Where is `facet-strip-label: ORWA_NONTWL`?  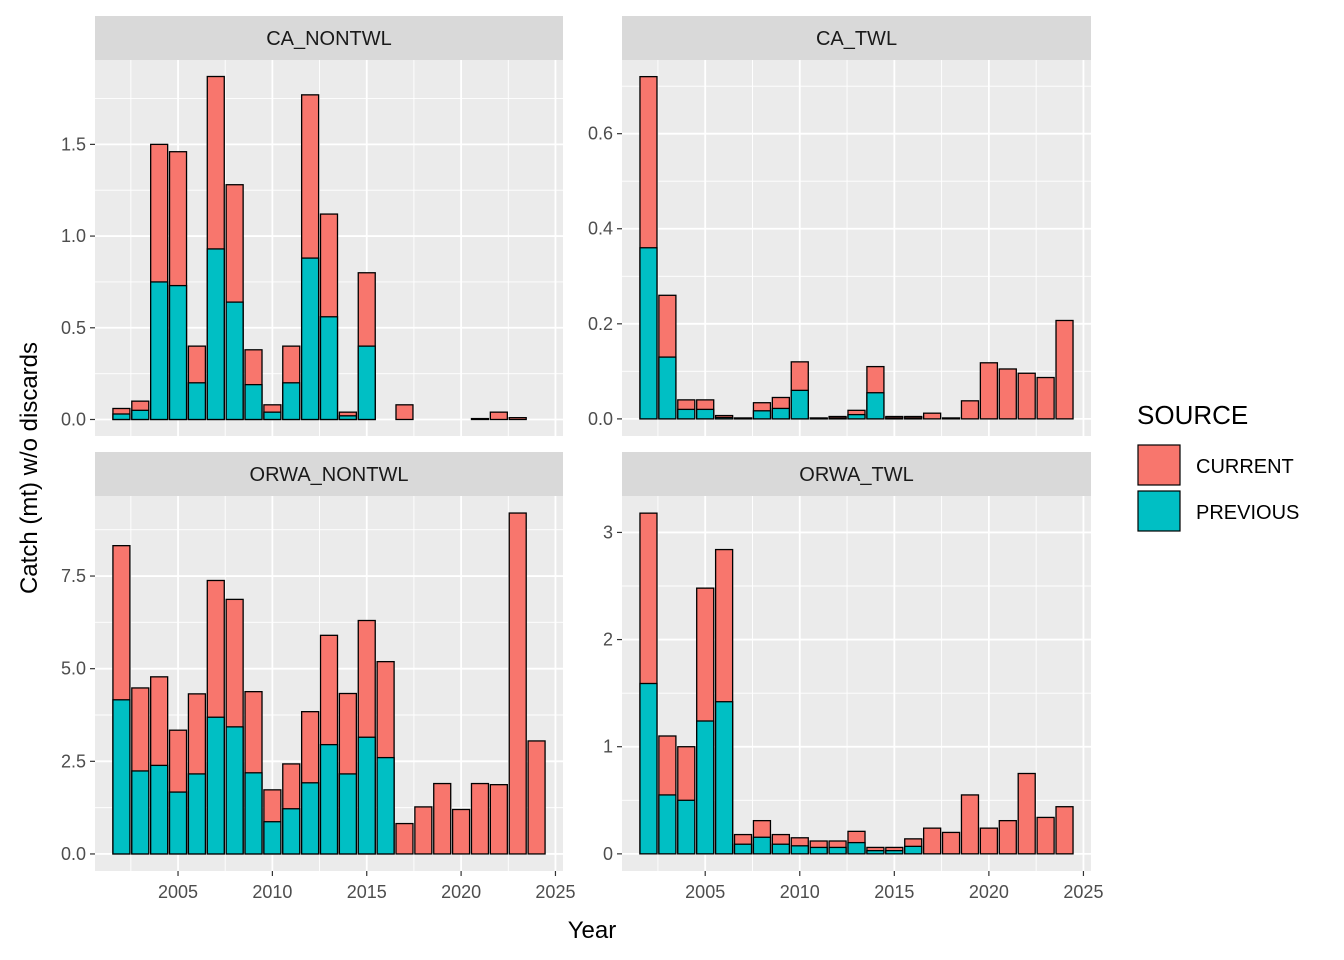 facet-strip-label: ORWA_NONTWL is located at coordinates (329, 475).